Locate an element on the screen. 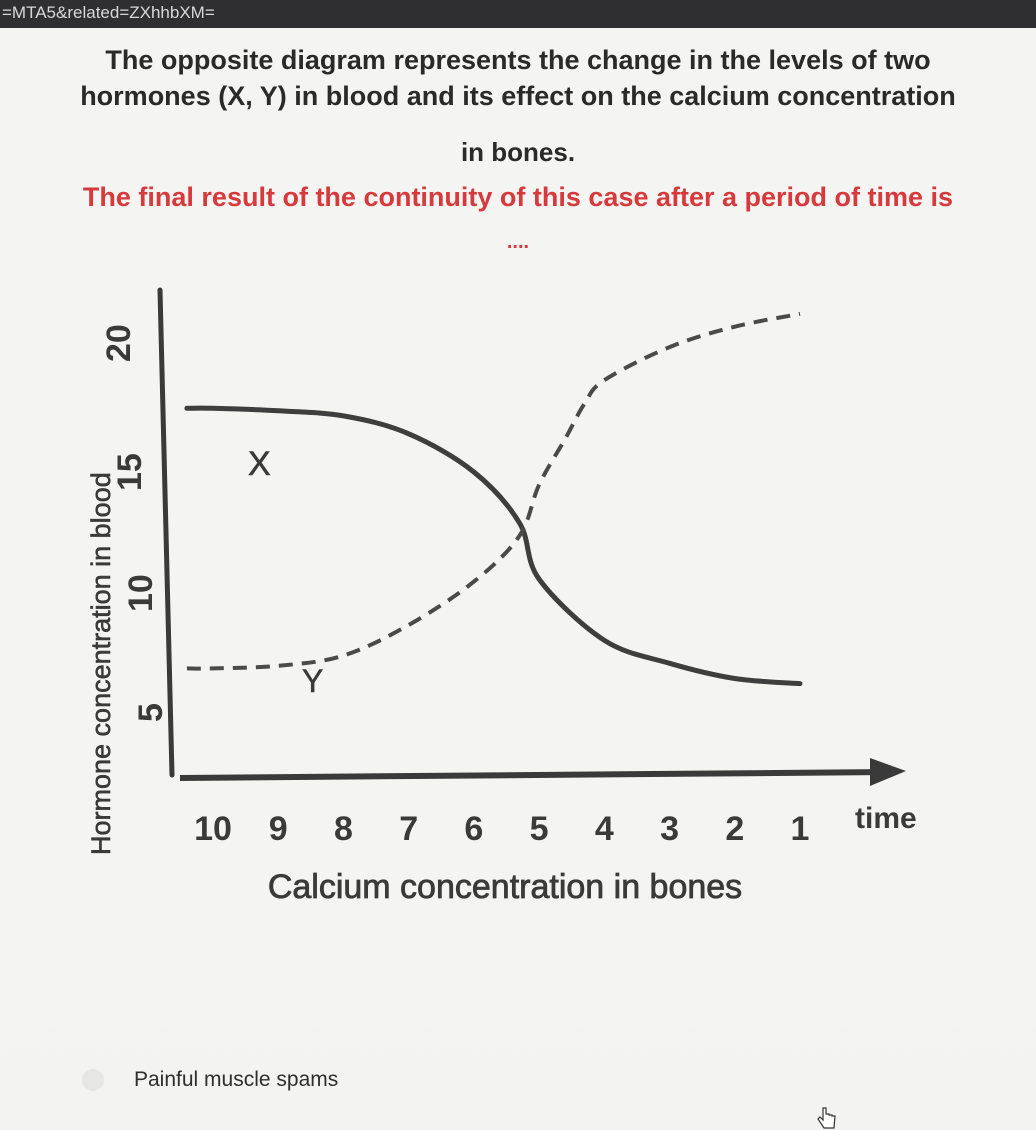  x-axis-title: Calcium concentration in bones is located at coordinates (505, 887).